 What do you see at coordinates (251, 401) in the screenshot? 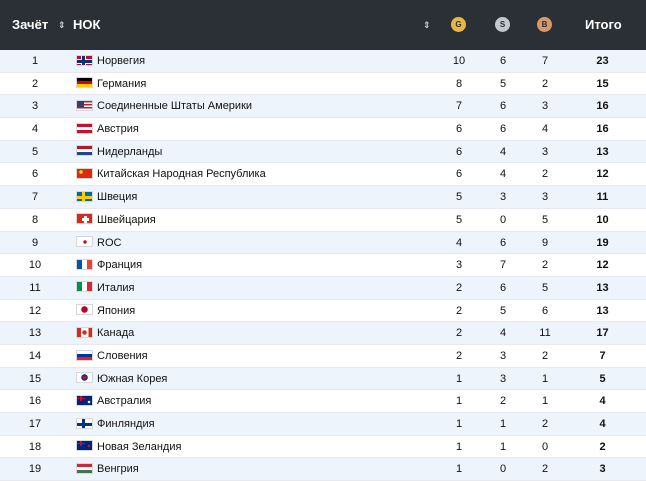
I see `nation-cell: Австралия` at bounding box center [251, 401].